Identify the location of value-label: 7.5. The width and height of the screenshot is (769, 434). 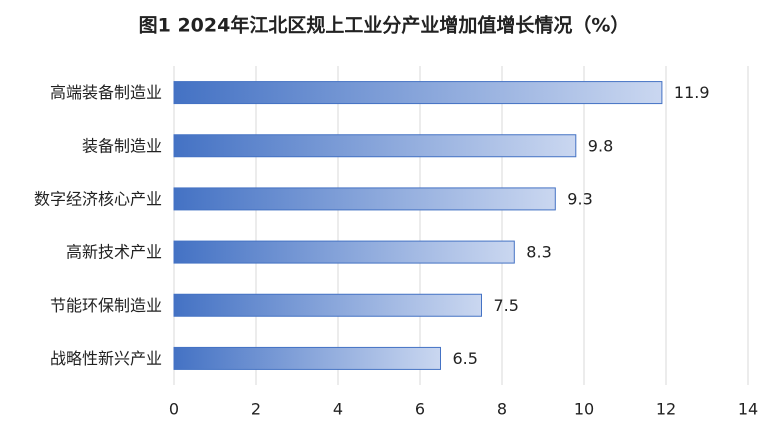
(506, 305).